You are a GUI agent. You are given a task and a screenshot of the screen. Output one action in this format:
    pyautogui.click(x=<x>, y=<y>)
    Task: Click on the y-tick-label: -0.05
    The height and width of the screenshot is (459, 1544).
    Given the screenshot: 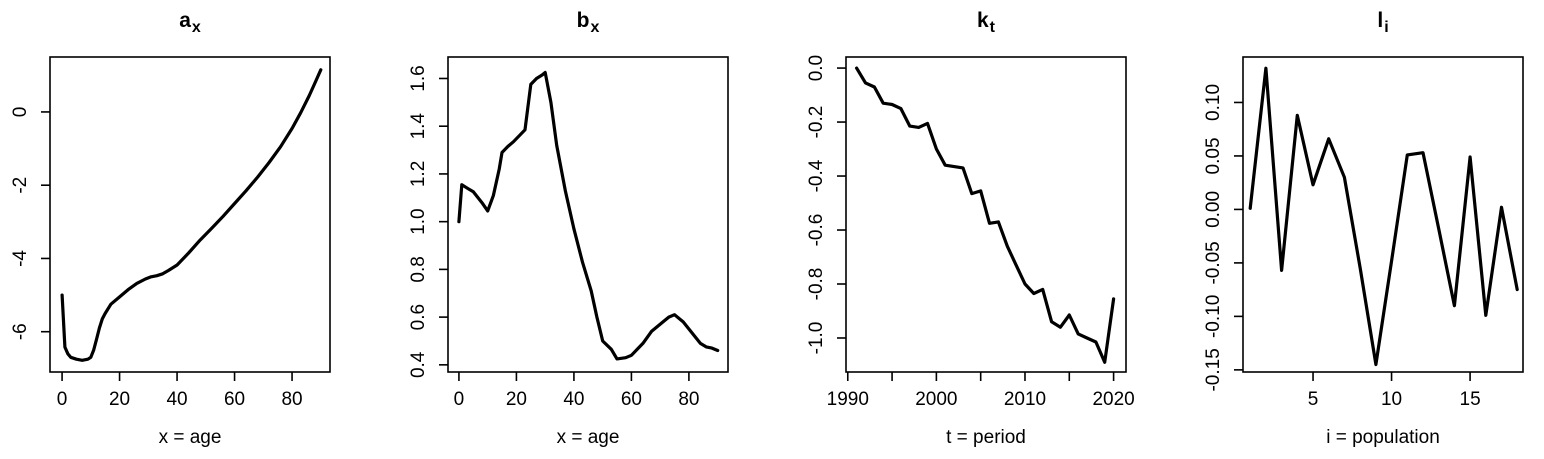 What is the action you would take?
    pyautogui.click(x=1213, y=262)
    